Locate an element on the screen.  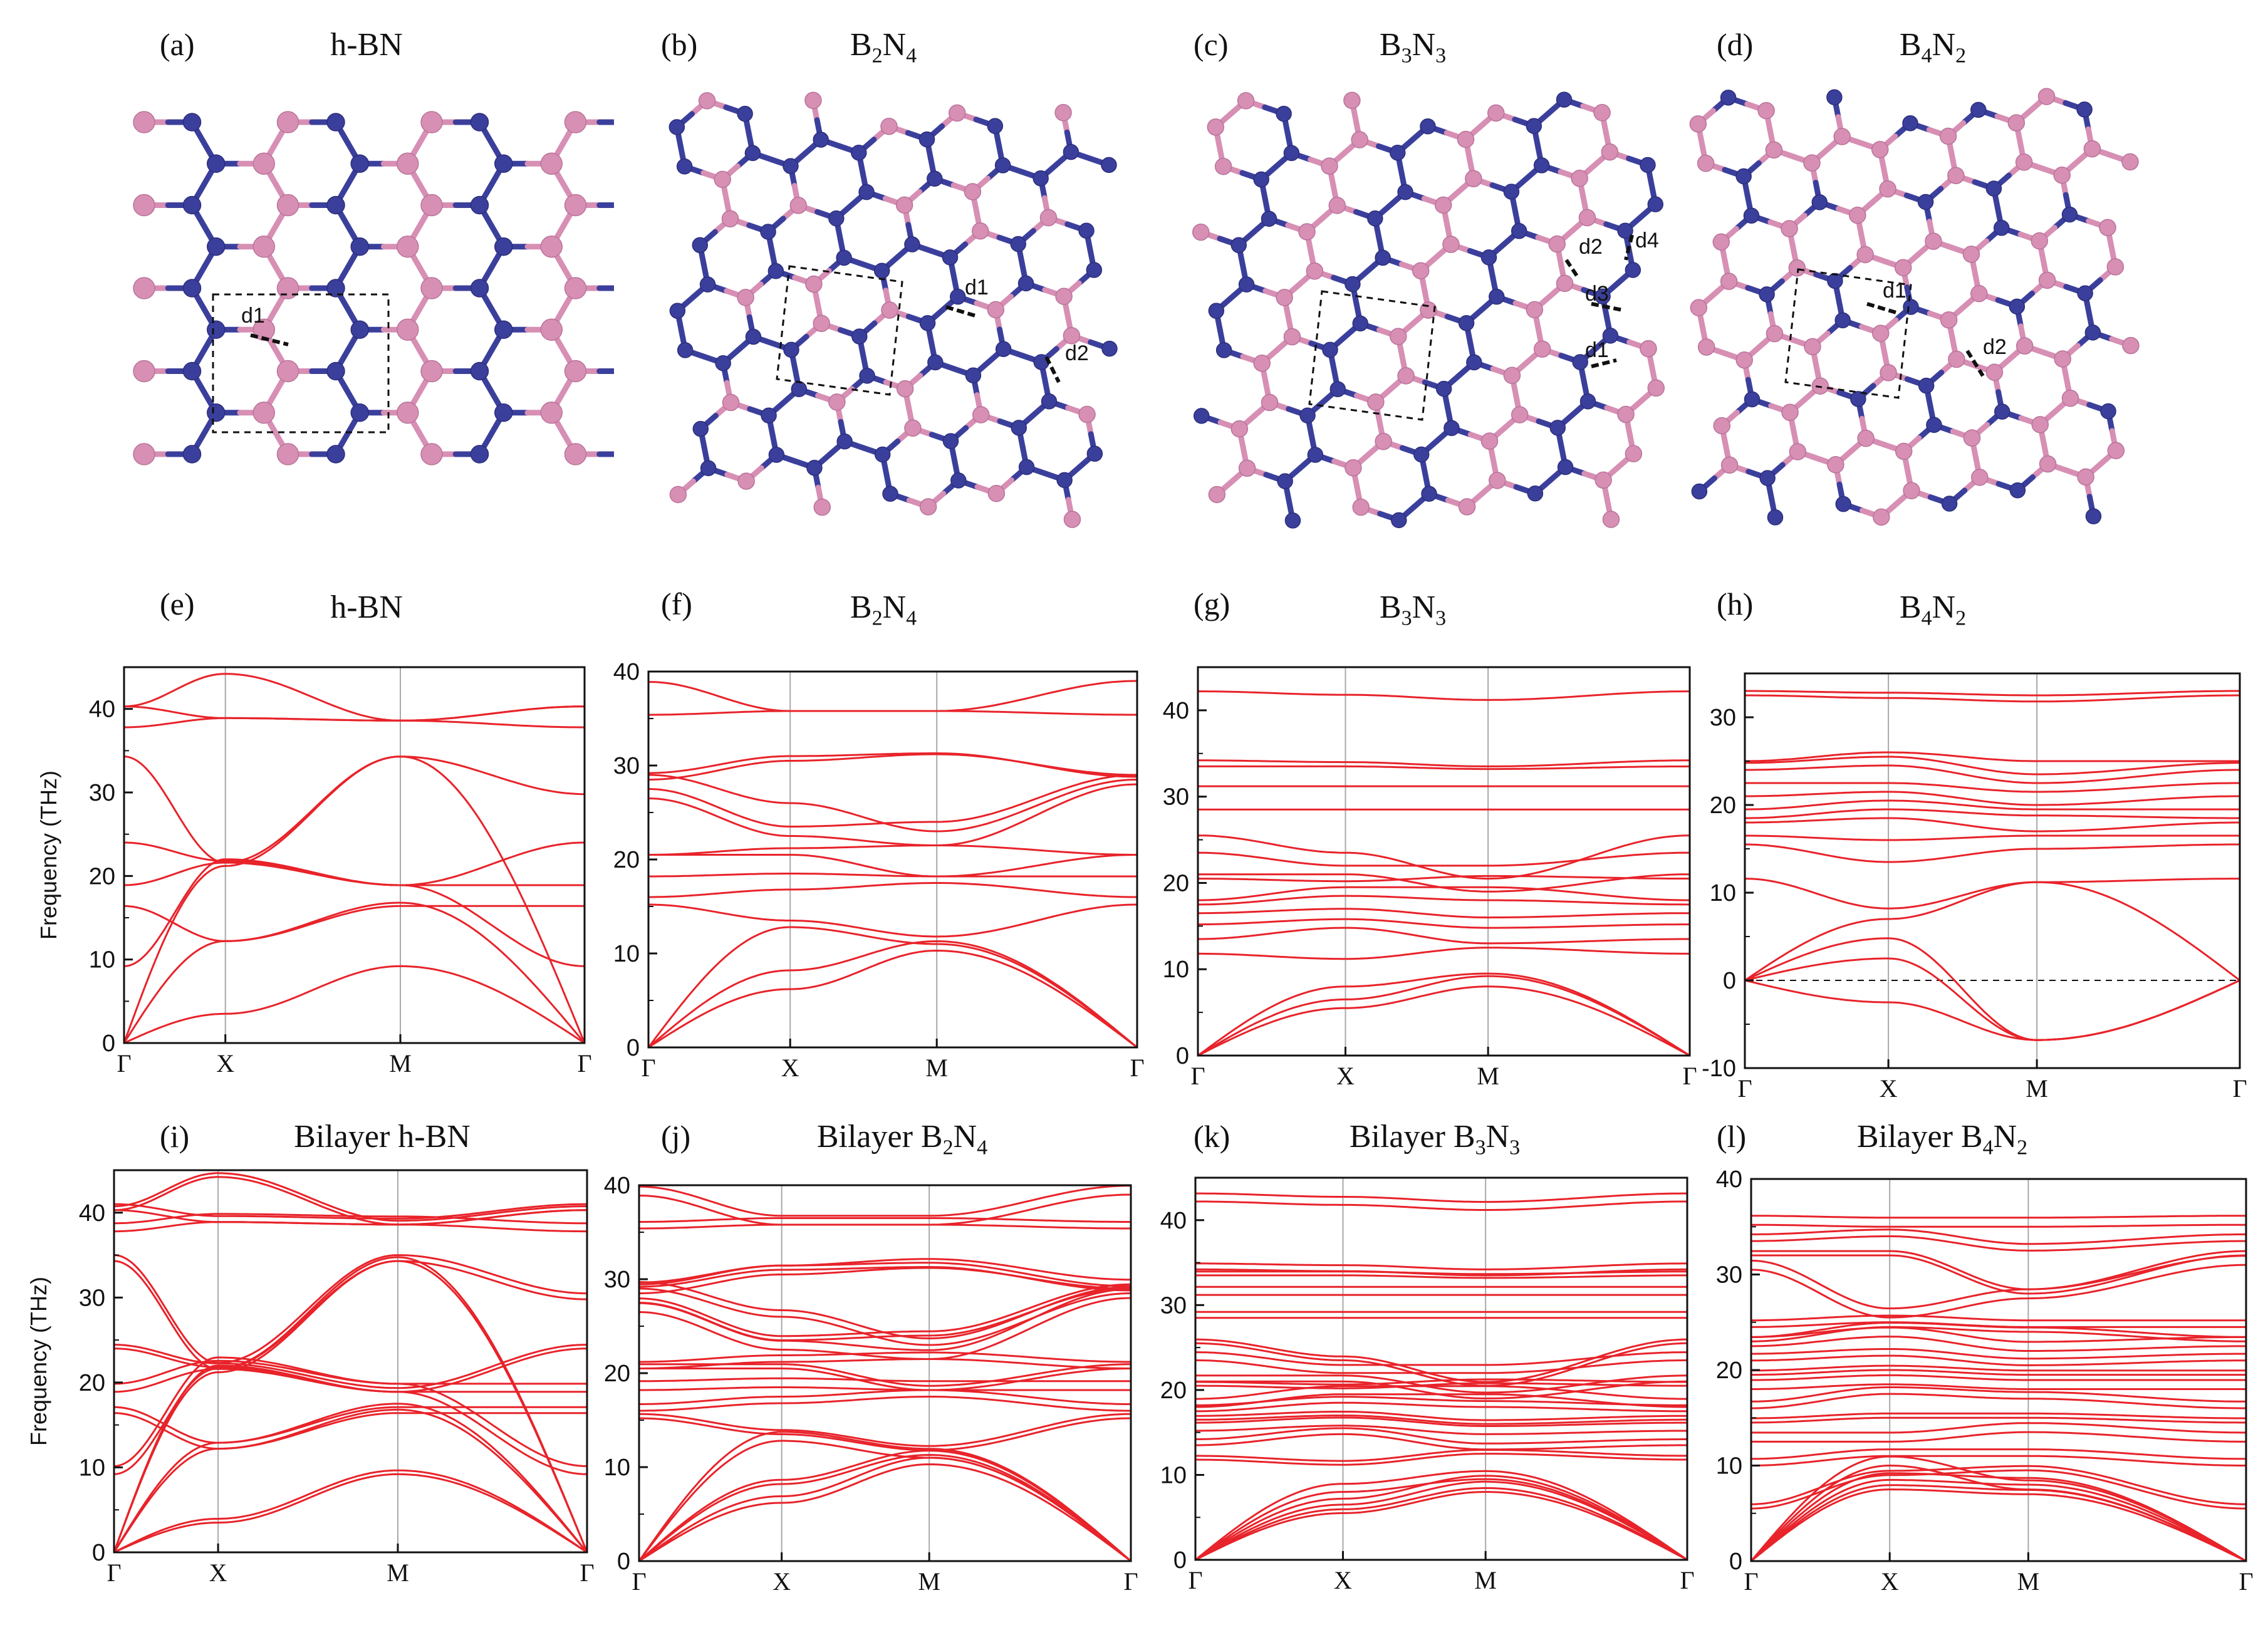
plot-title: B3N3 is located at coordinates (1413, 610).